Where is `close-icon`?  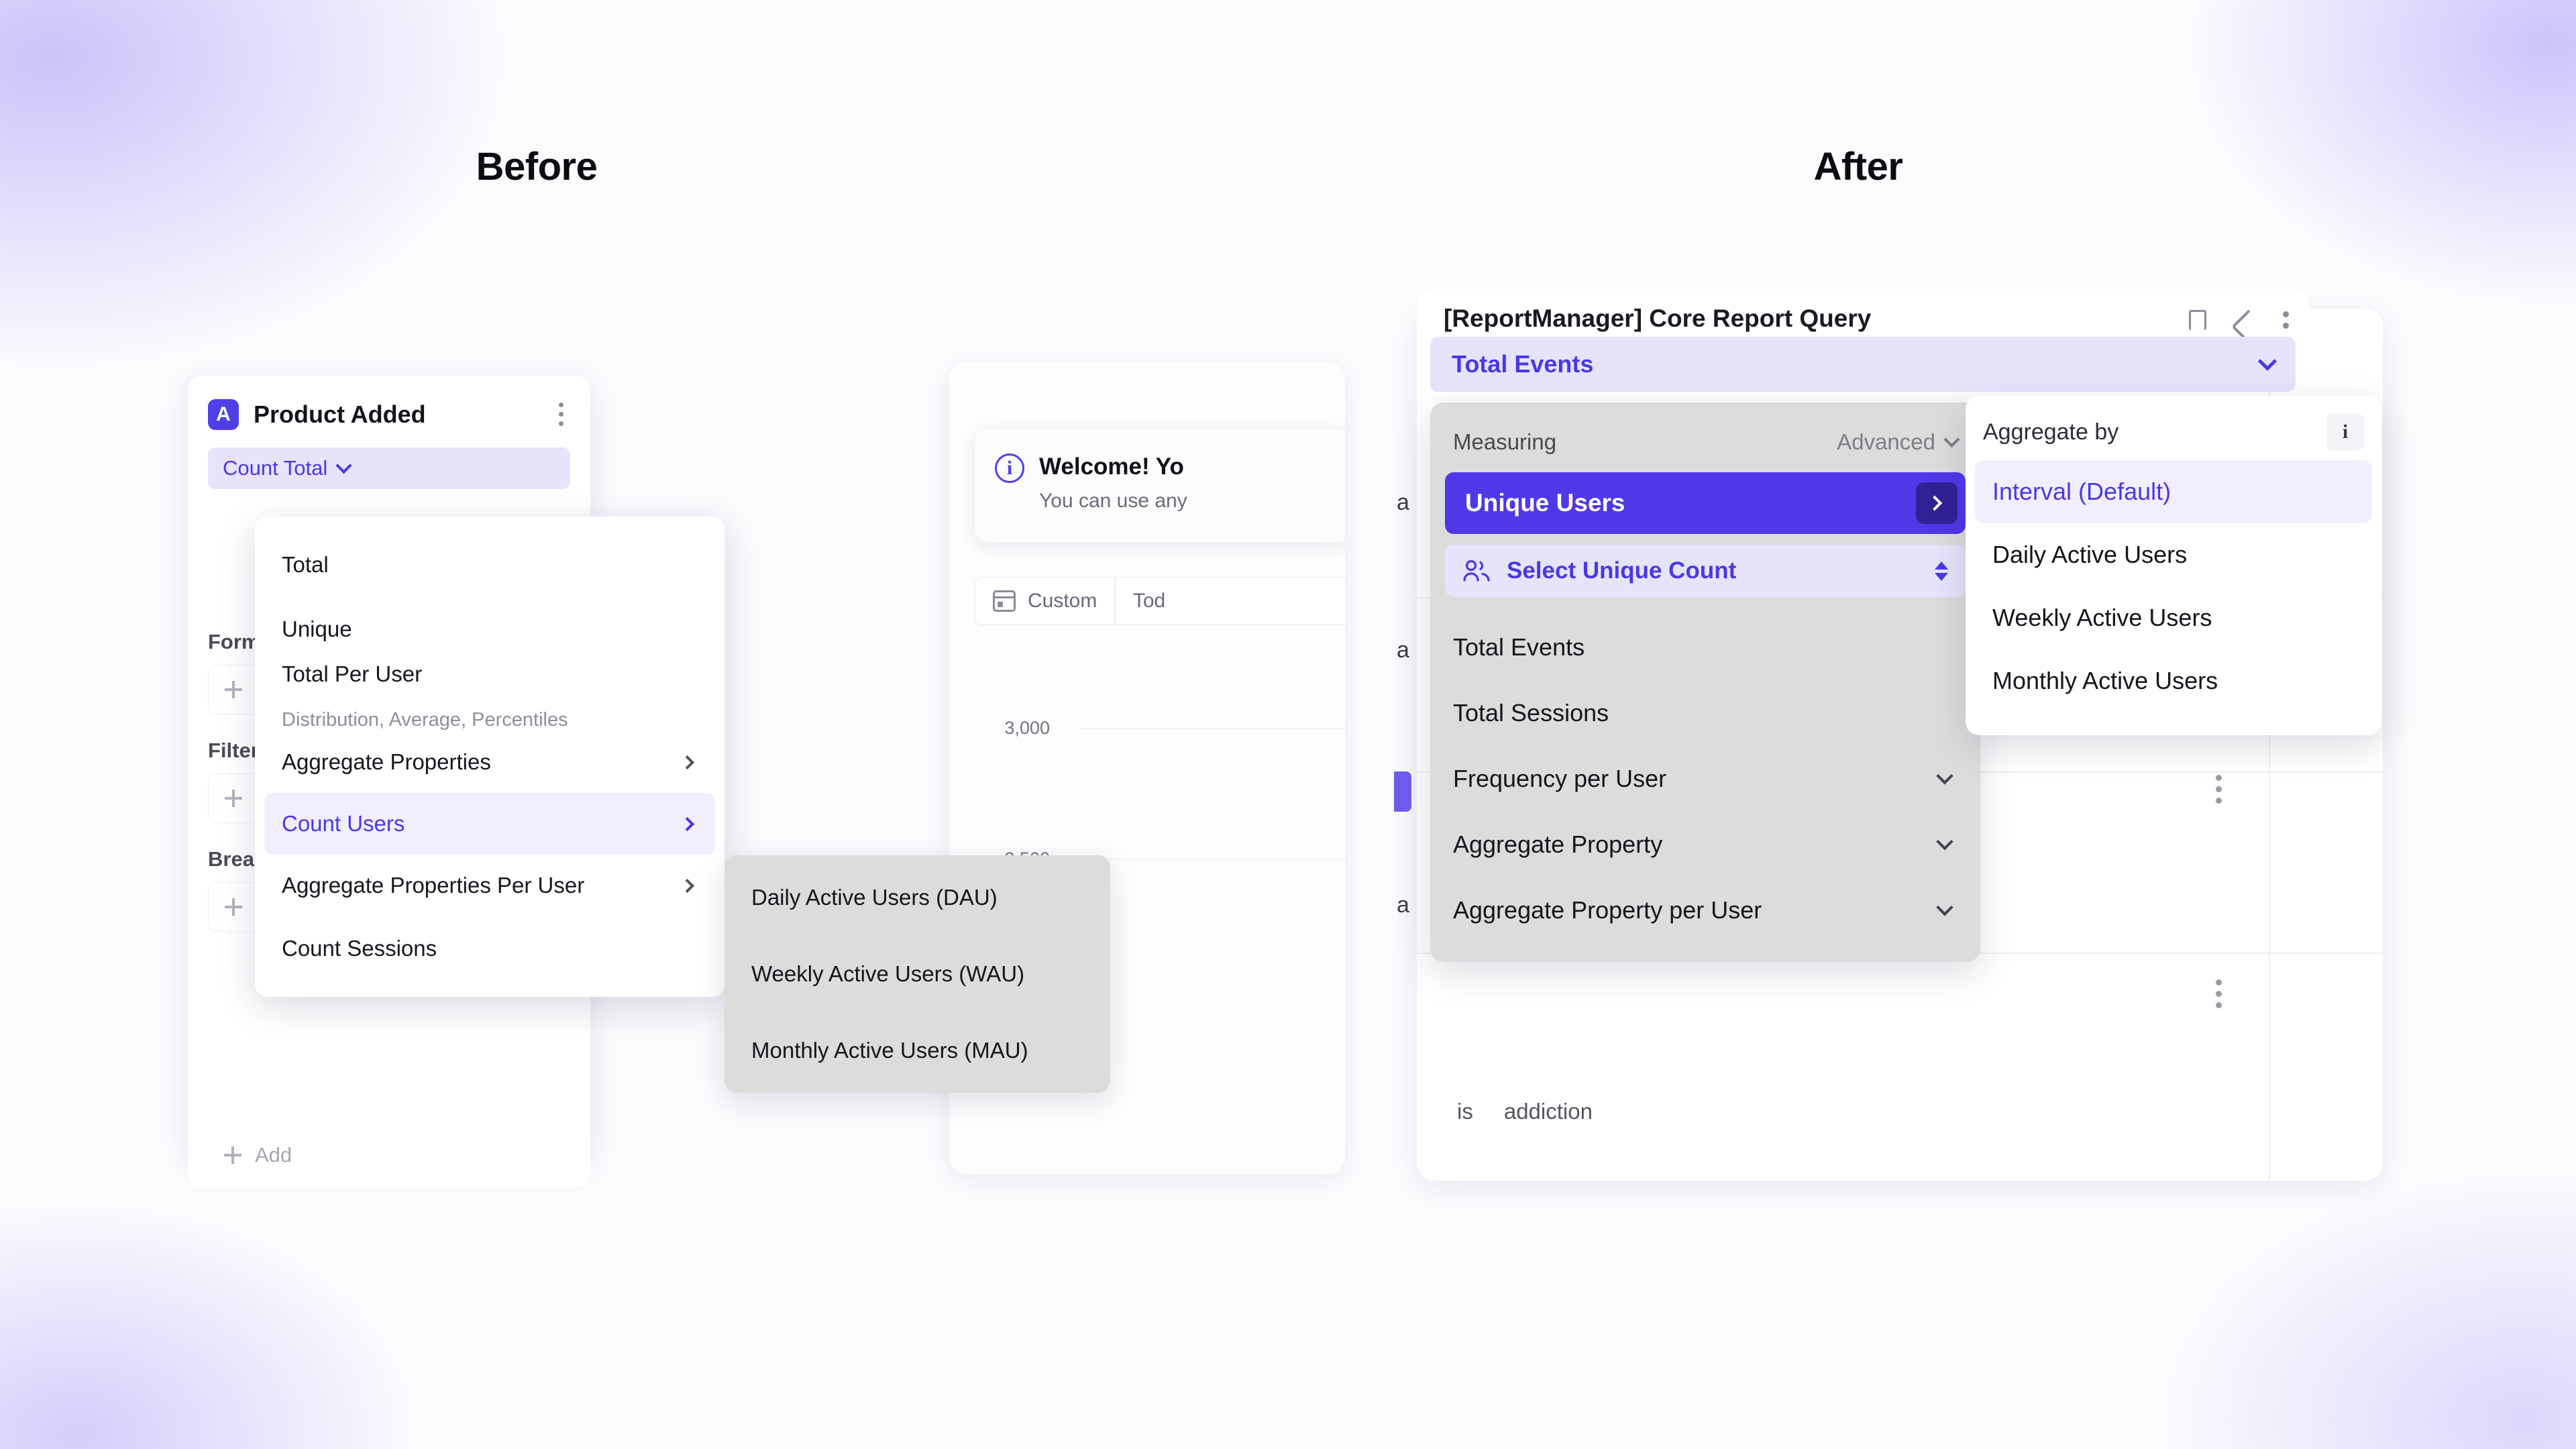 close-icon is located at coordinates (2244, 323).